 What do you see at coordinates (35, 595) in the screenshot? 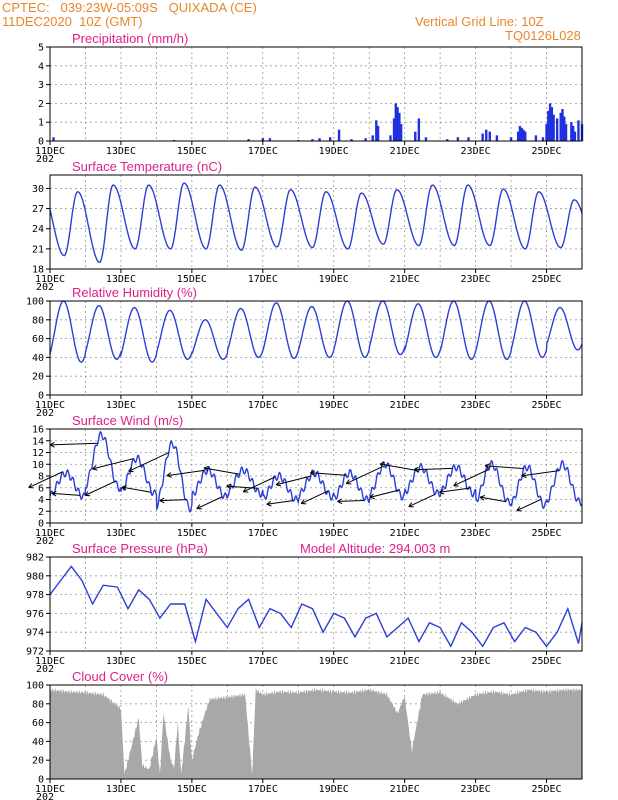
I see `y-tick-label: 978` at bounding box center [35, 595].